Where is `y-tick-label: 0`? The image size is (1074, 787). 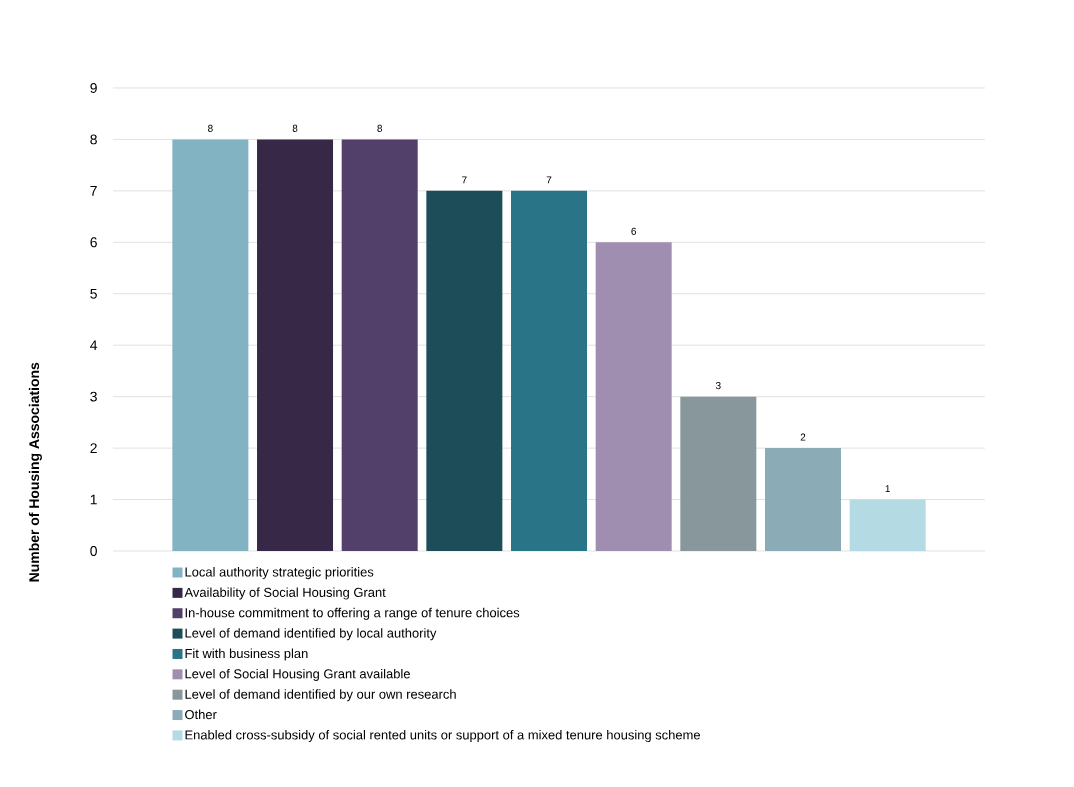 y-tick-label: 0 is located at coordinates (93, 551).